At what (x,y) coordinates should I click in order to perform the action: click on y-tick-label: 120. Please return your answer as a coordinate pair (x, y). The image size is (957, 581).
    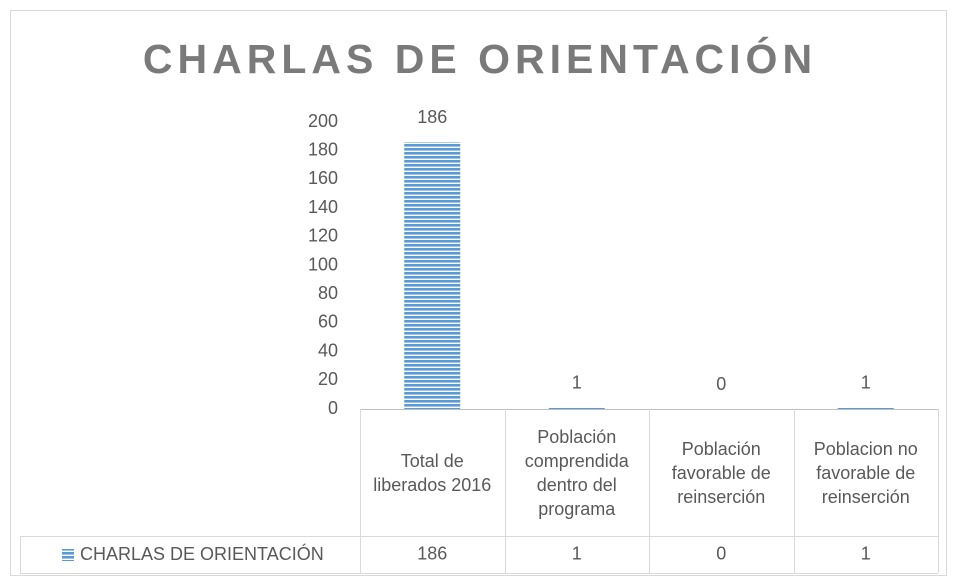
    Looking at the image, I should click on (323, 236).